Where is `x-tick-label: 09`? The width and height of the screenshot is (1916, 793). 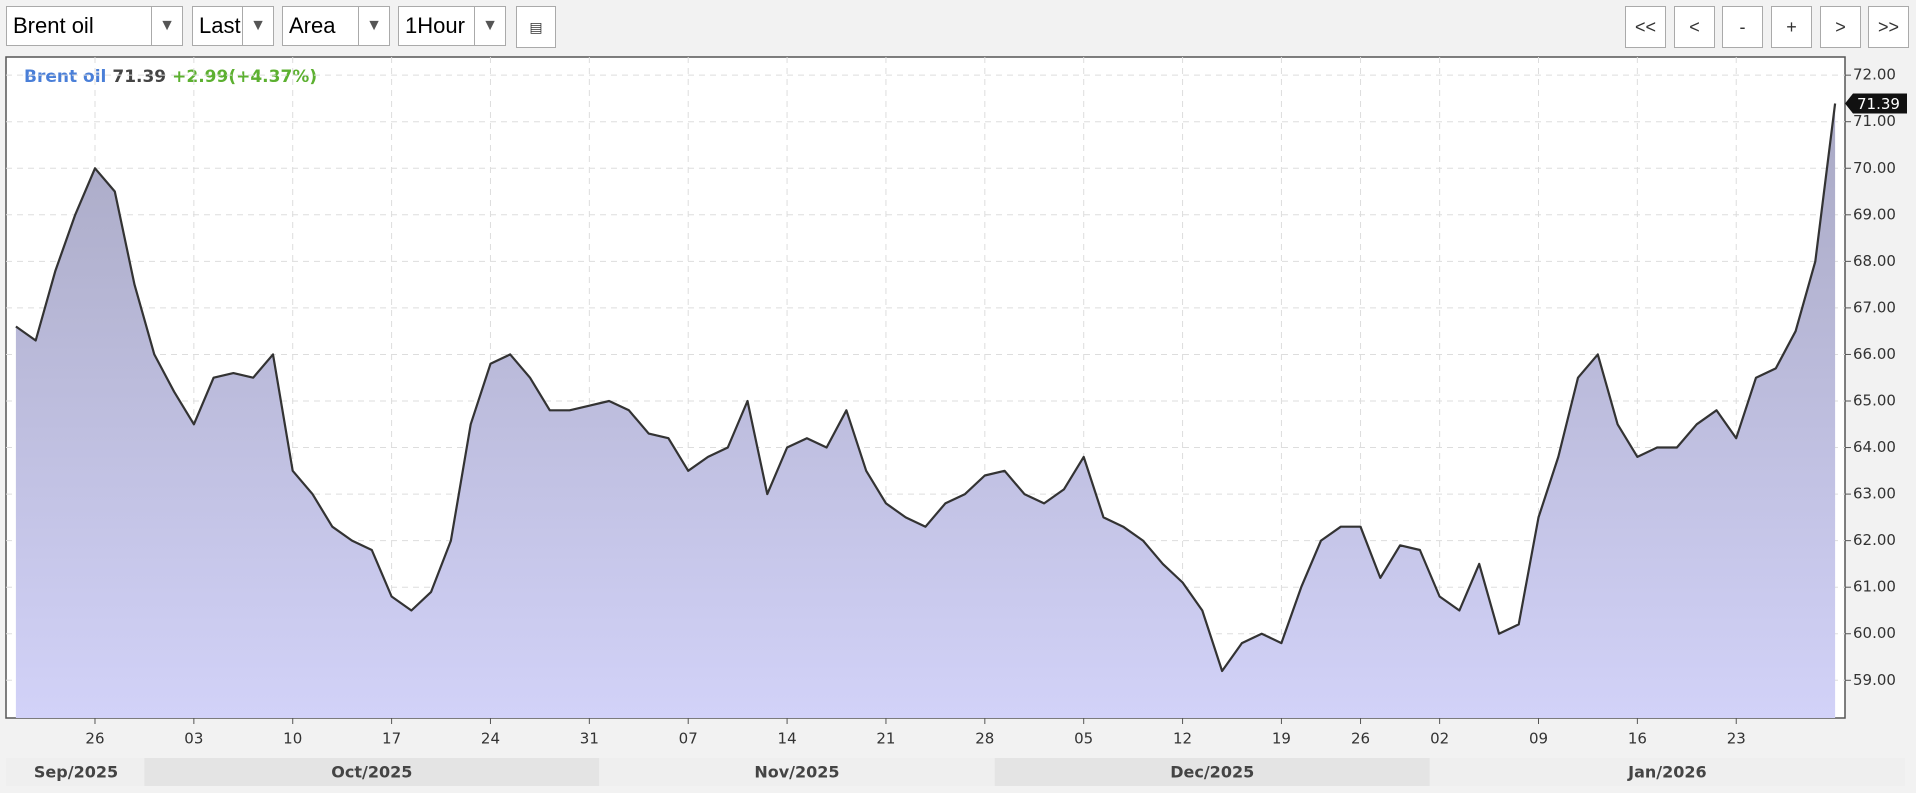
x-tick-label: 09 is located at coordinates (1538, 739).